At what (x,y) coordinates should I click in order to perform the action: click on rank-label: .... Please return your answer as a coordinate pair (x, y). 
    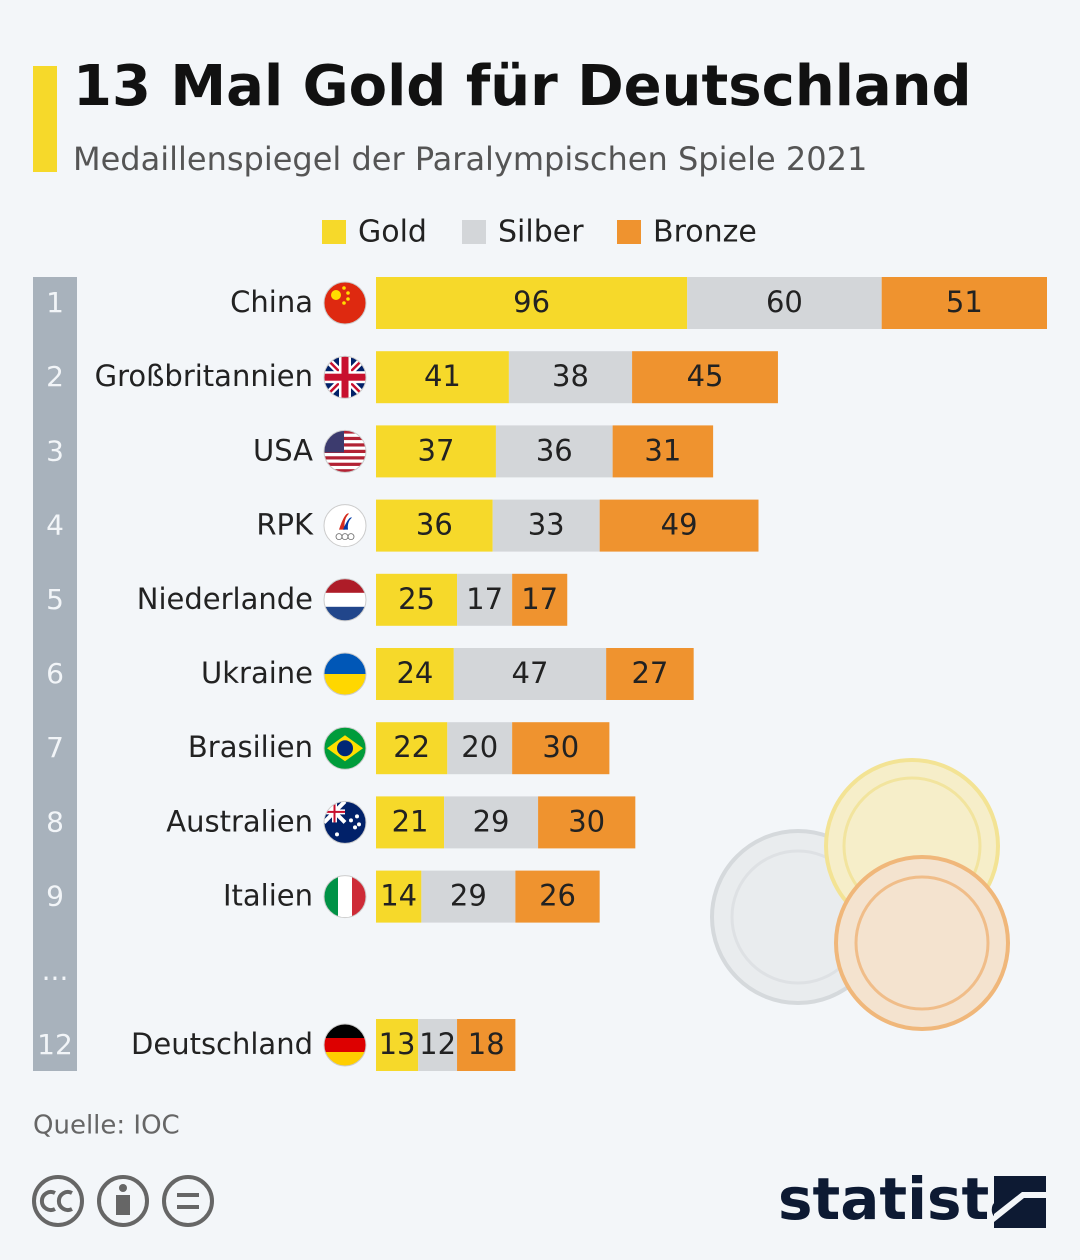
    Looking at the image, I should click on (55, 970).